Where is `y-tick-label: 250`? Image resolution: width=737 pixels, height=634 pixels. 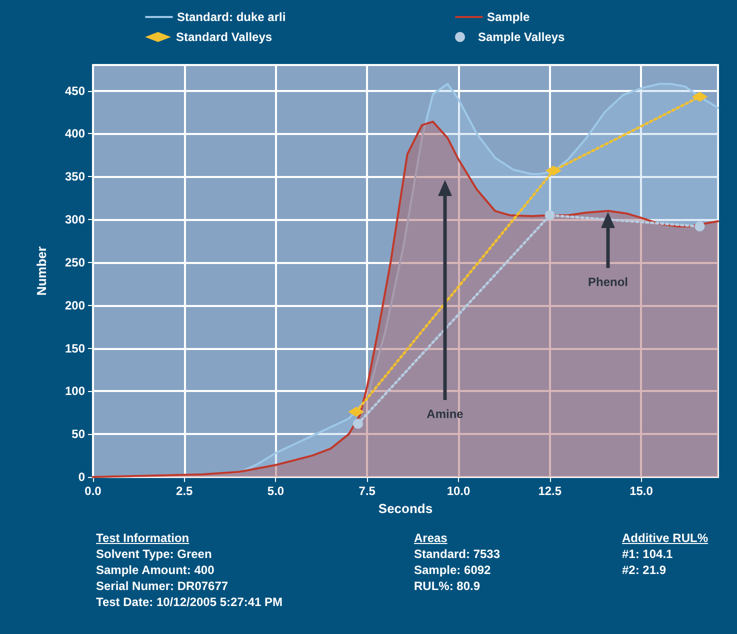 y-tick-label: 250 is located at coordinates (75, 262).